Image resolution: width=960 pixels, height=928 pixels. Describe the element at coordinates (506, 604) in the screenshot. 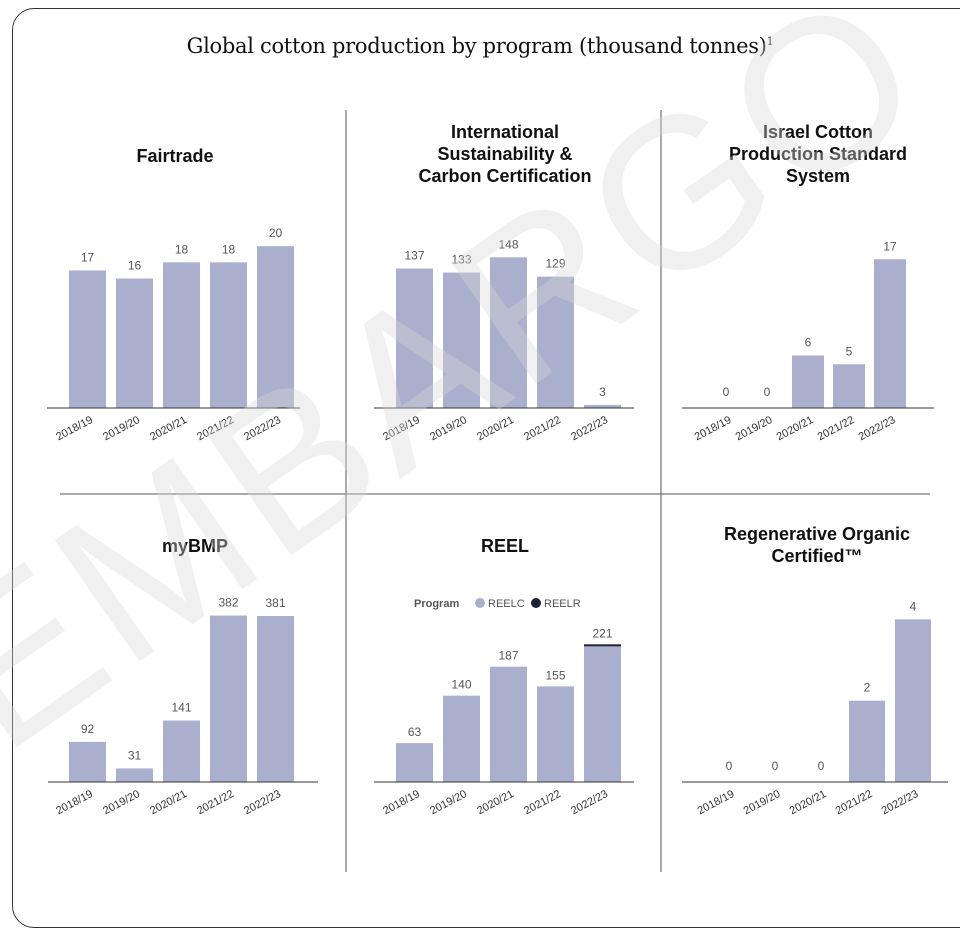

I see `legend-label-reelc: REELC` at that location.